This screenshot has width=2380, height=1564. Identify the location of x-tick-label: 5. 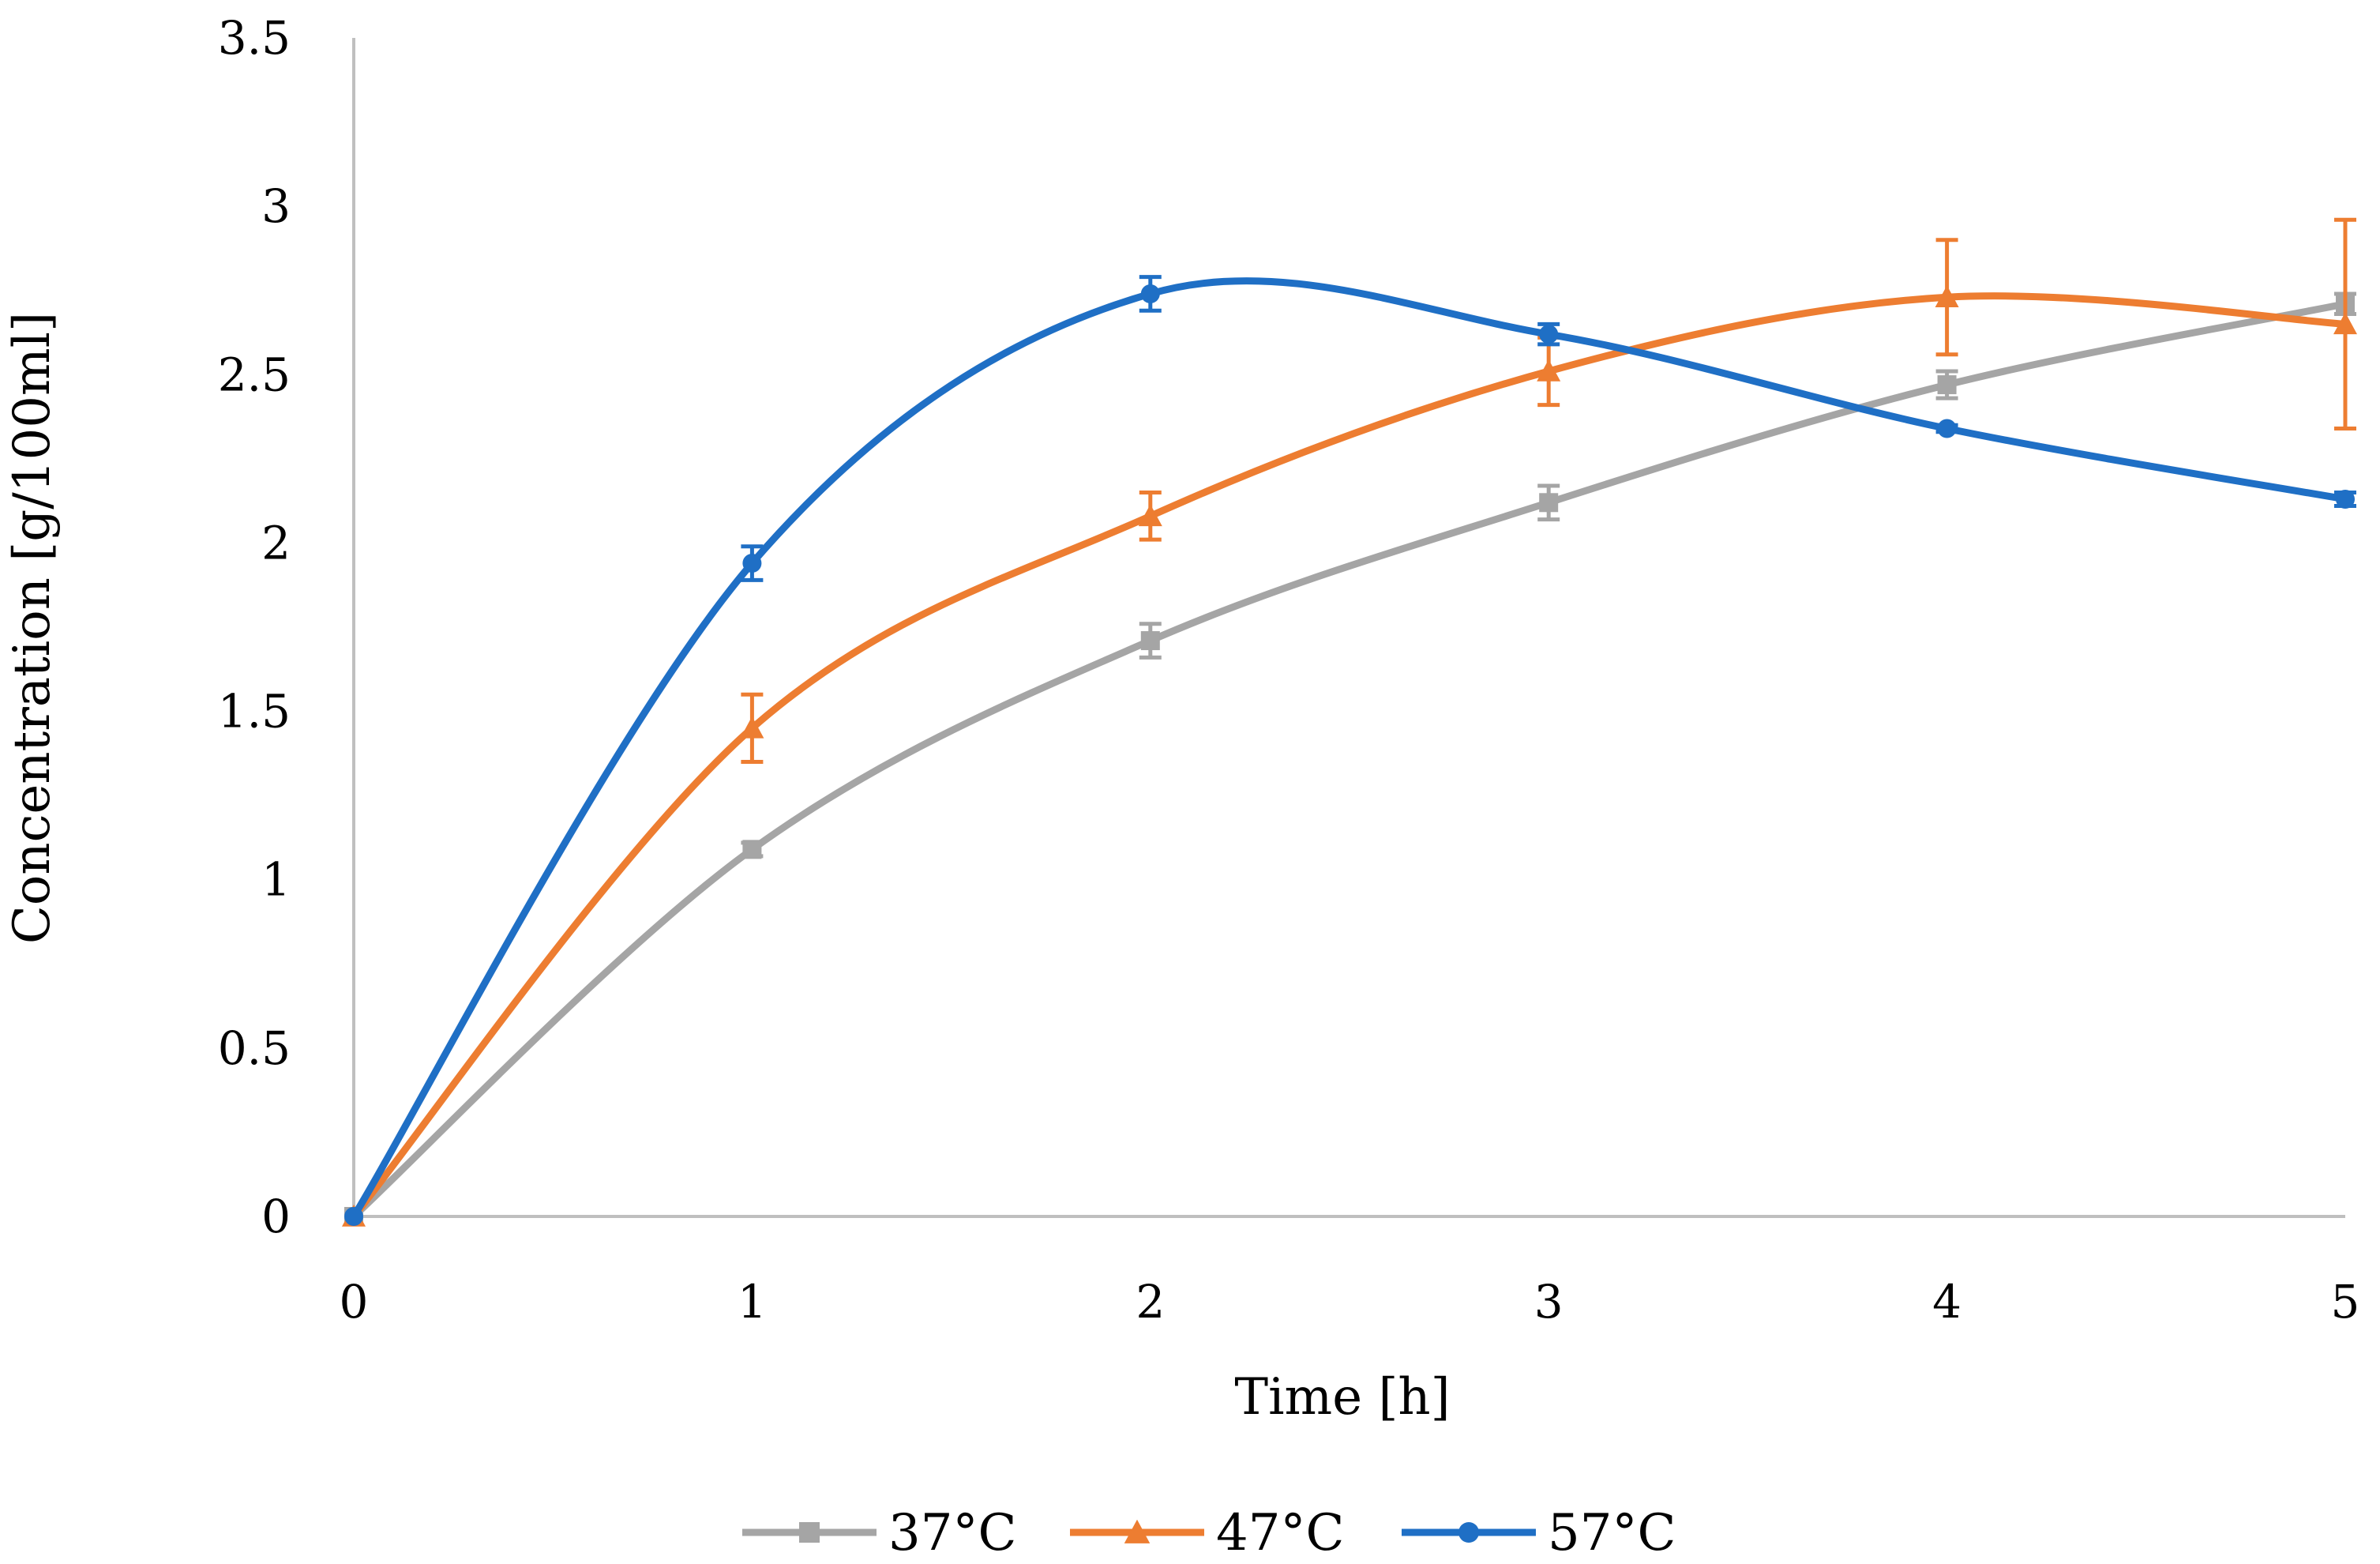
(2345, 1302).